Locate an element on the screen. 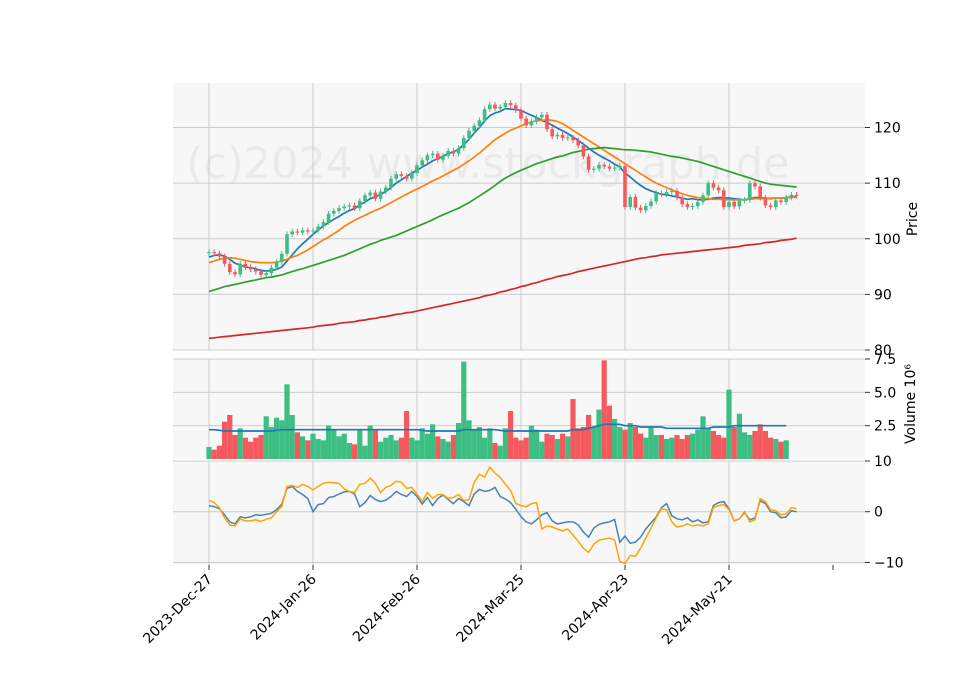 This screenshot has height=694, width=960. volume-axis-label: Volume 10⁶ is located at coordinates (911, 404).